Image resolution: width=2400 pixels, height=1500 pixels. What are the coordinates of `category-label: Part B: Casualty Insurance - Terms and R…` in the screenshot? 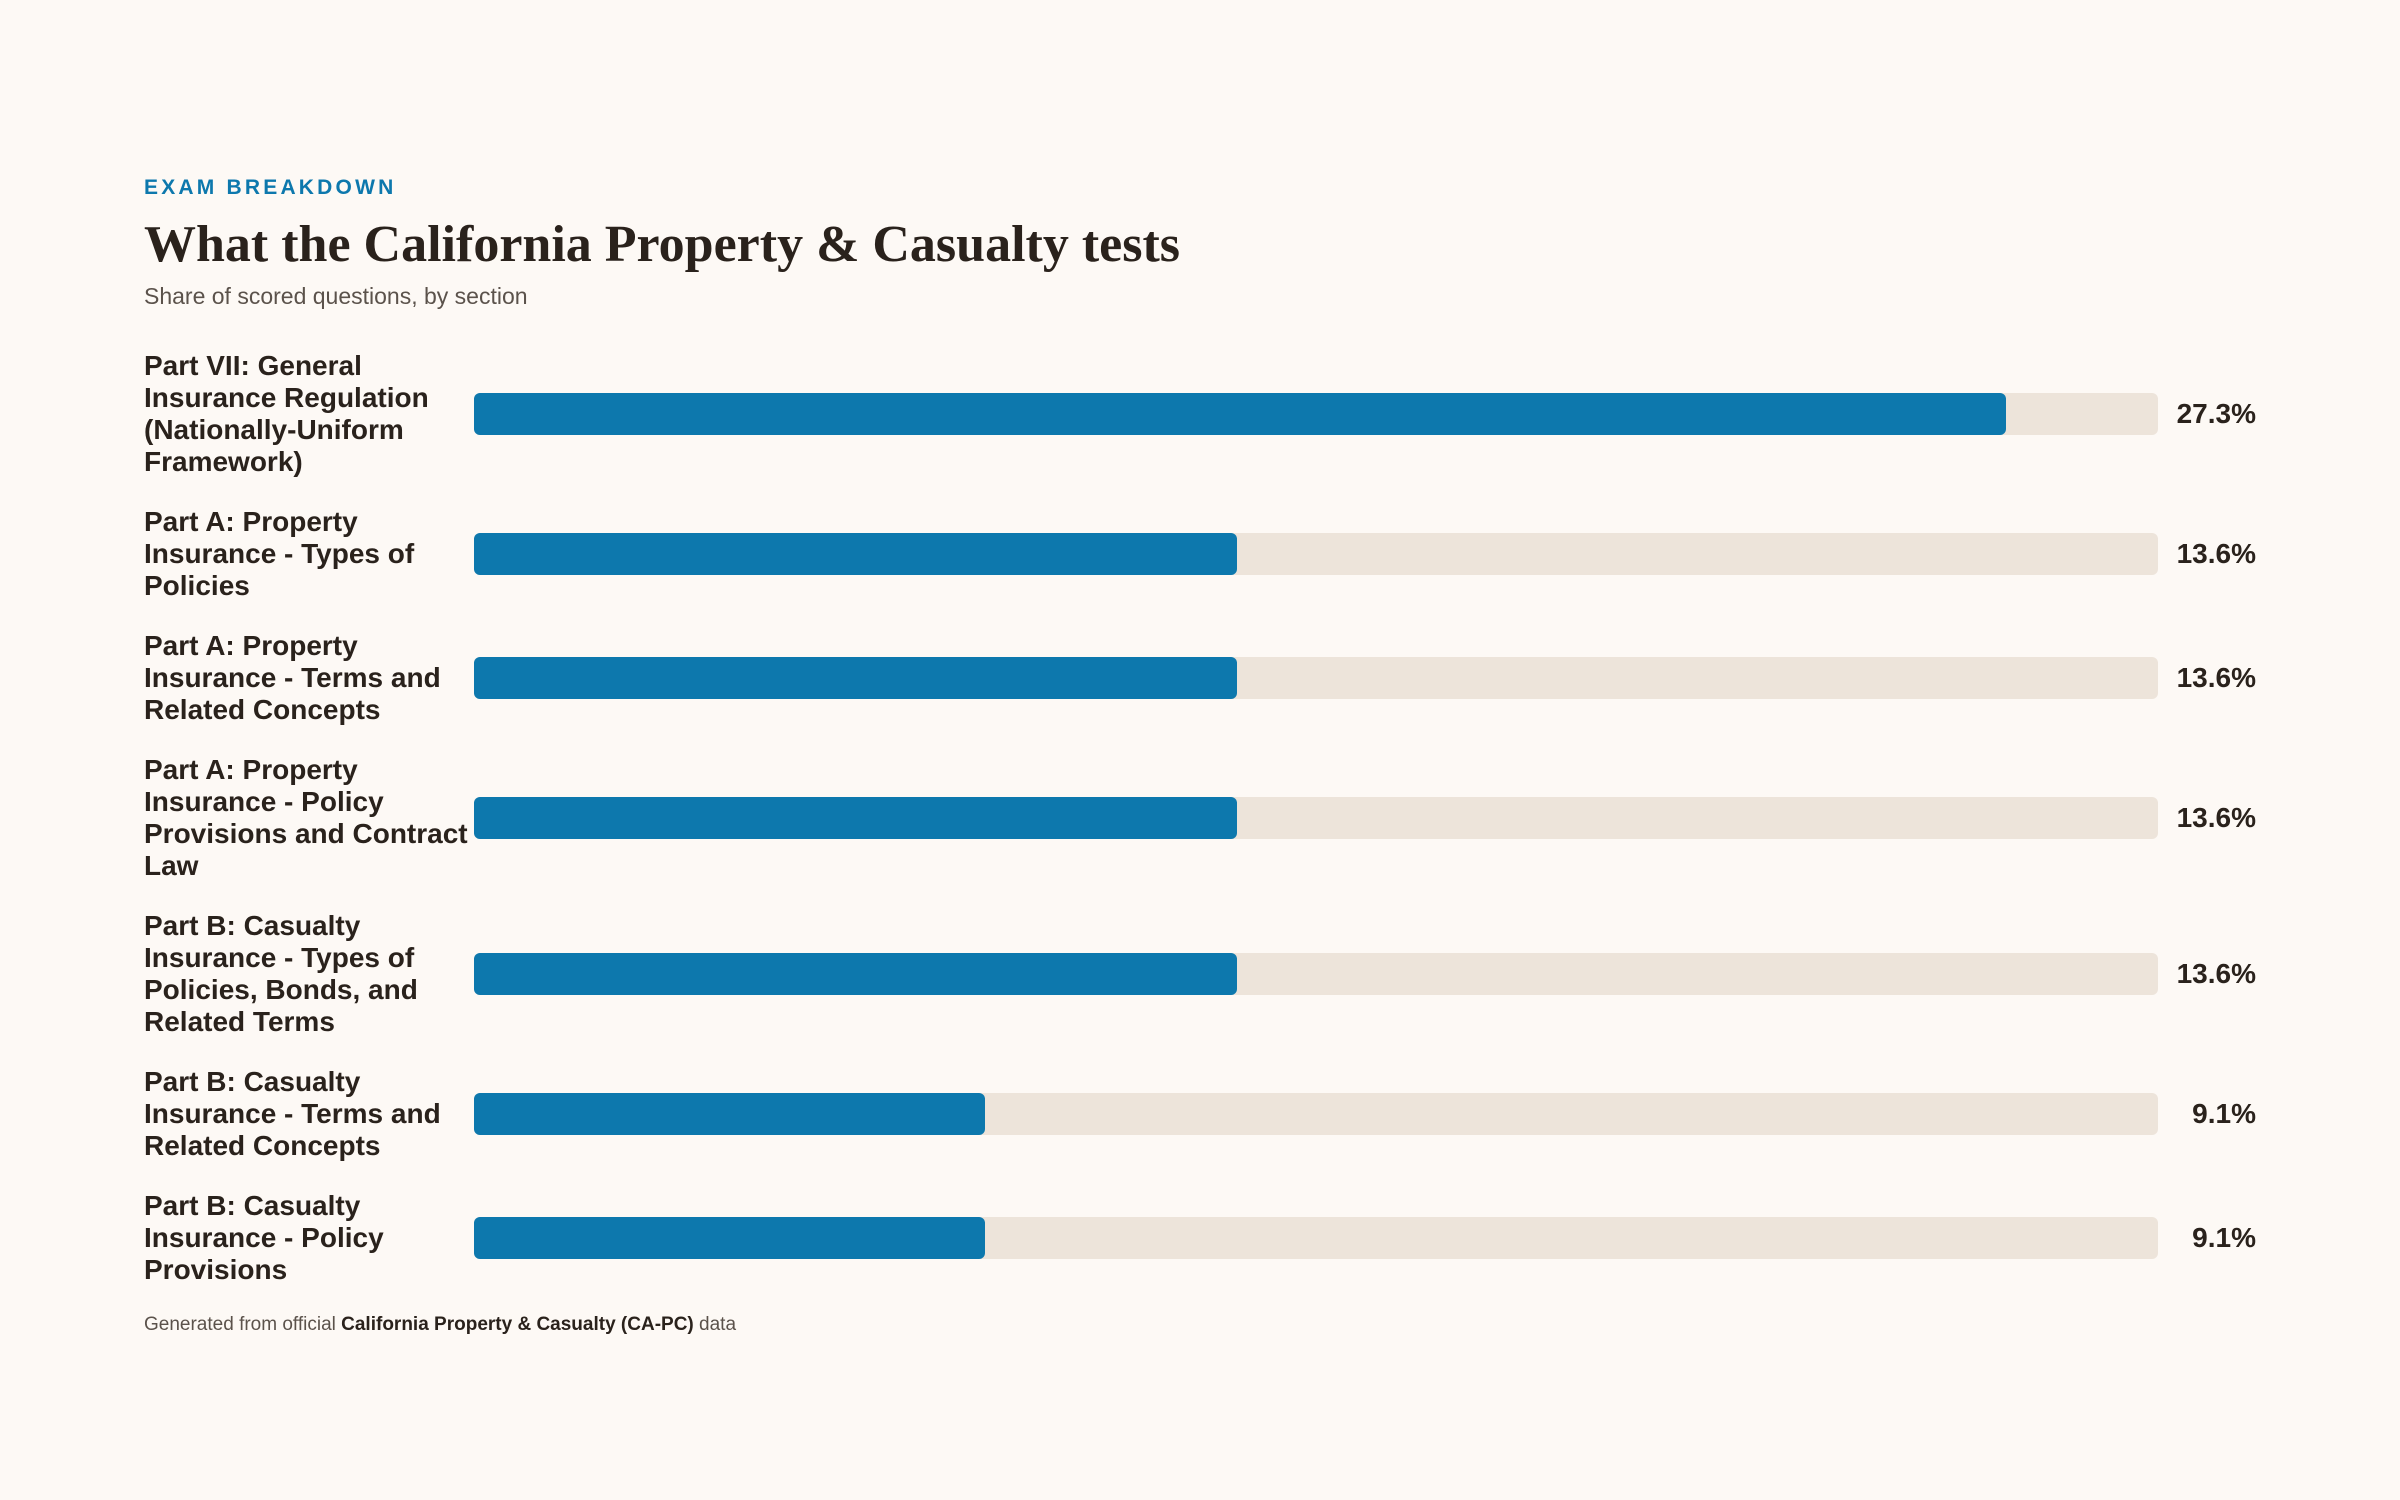 It's located at (292, 1113).